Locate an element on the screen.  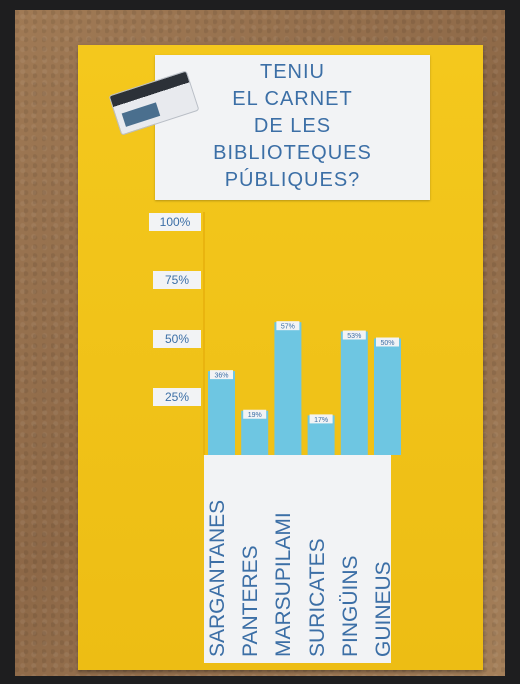
bar-value-label: 57% is located at coordinates (288, 327).